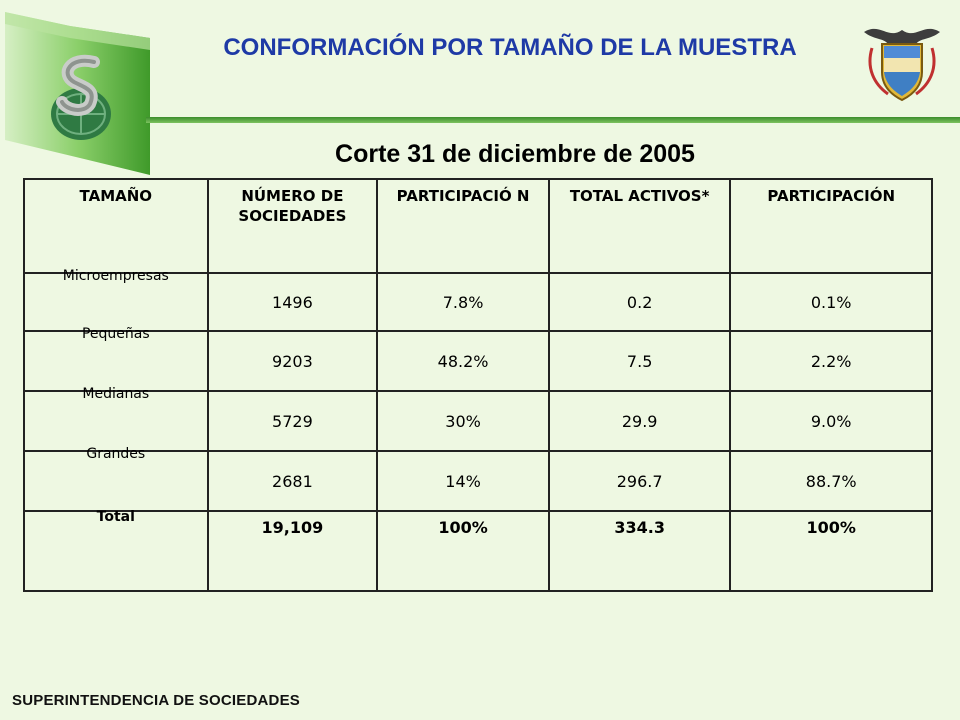  What do you see at coordinates (639, 551) in the screenshot?
I see `total-activos: 334.3` at bounding box center [639, 551].